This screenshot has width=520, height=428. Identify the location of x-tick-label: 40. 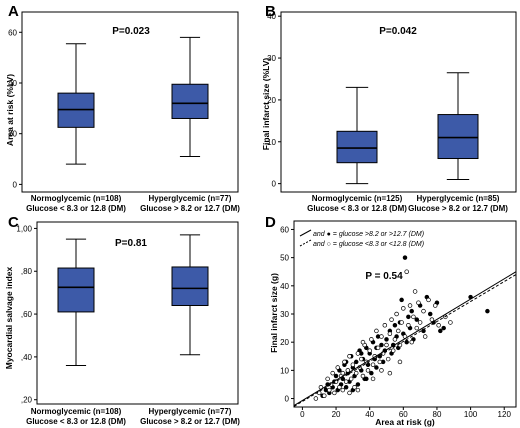
(369, 414).